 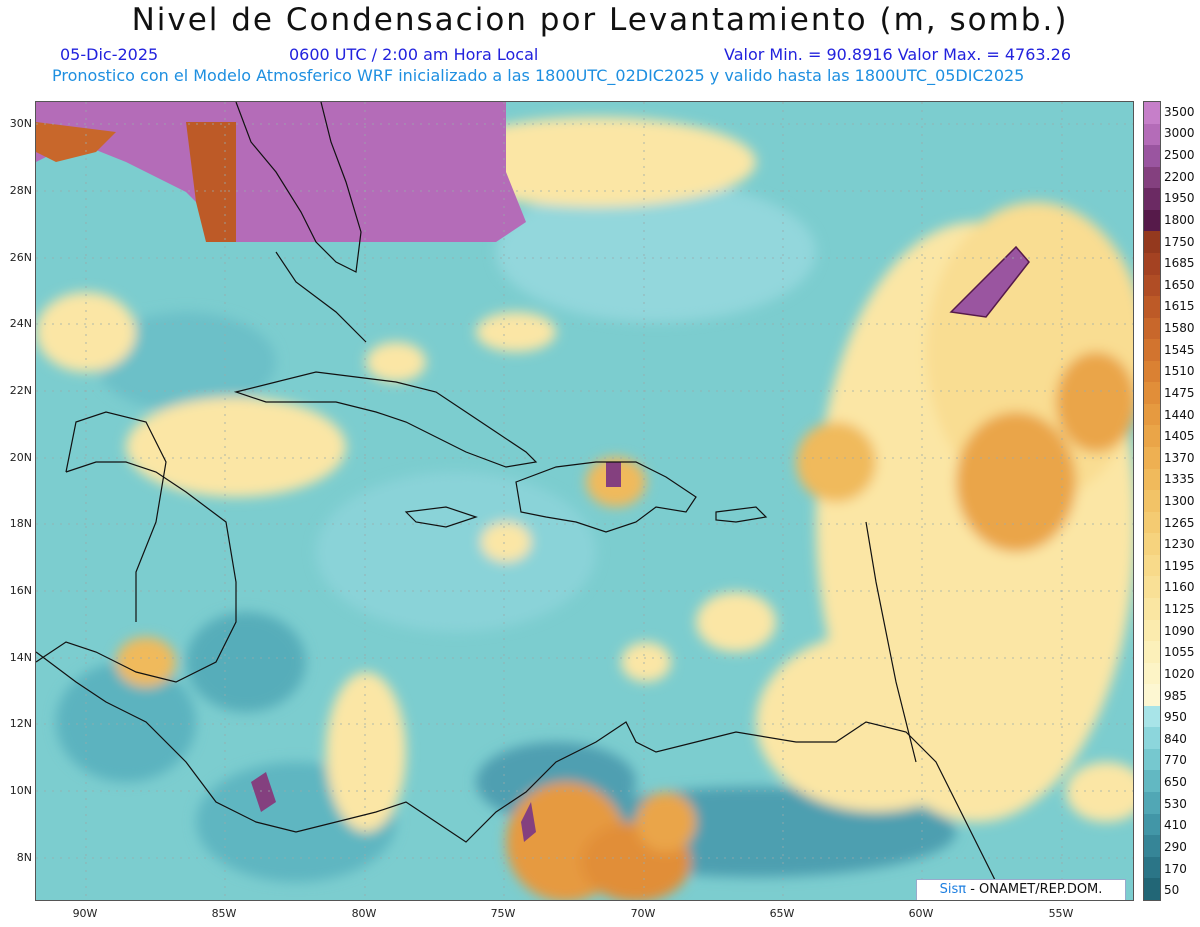 I want to click on colorbar-label: 2200, so click(x=1179, y=176).